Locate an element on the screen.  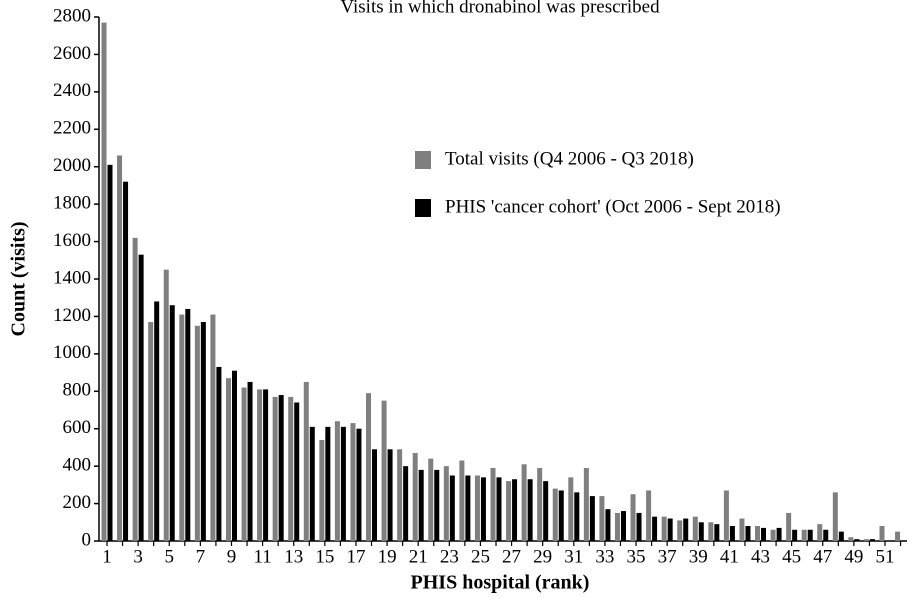
y-tick-label: 800 is located at coordinates (77, 390).